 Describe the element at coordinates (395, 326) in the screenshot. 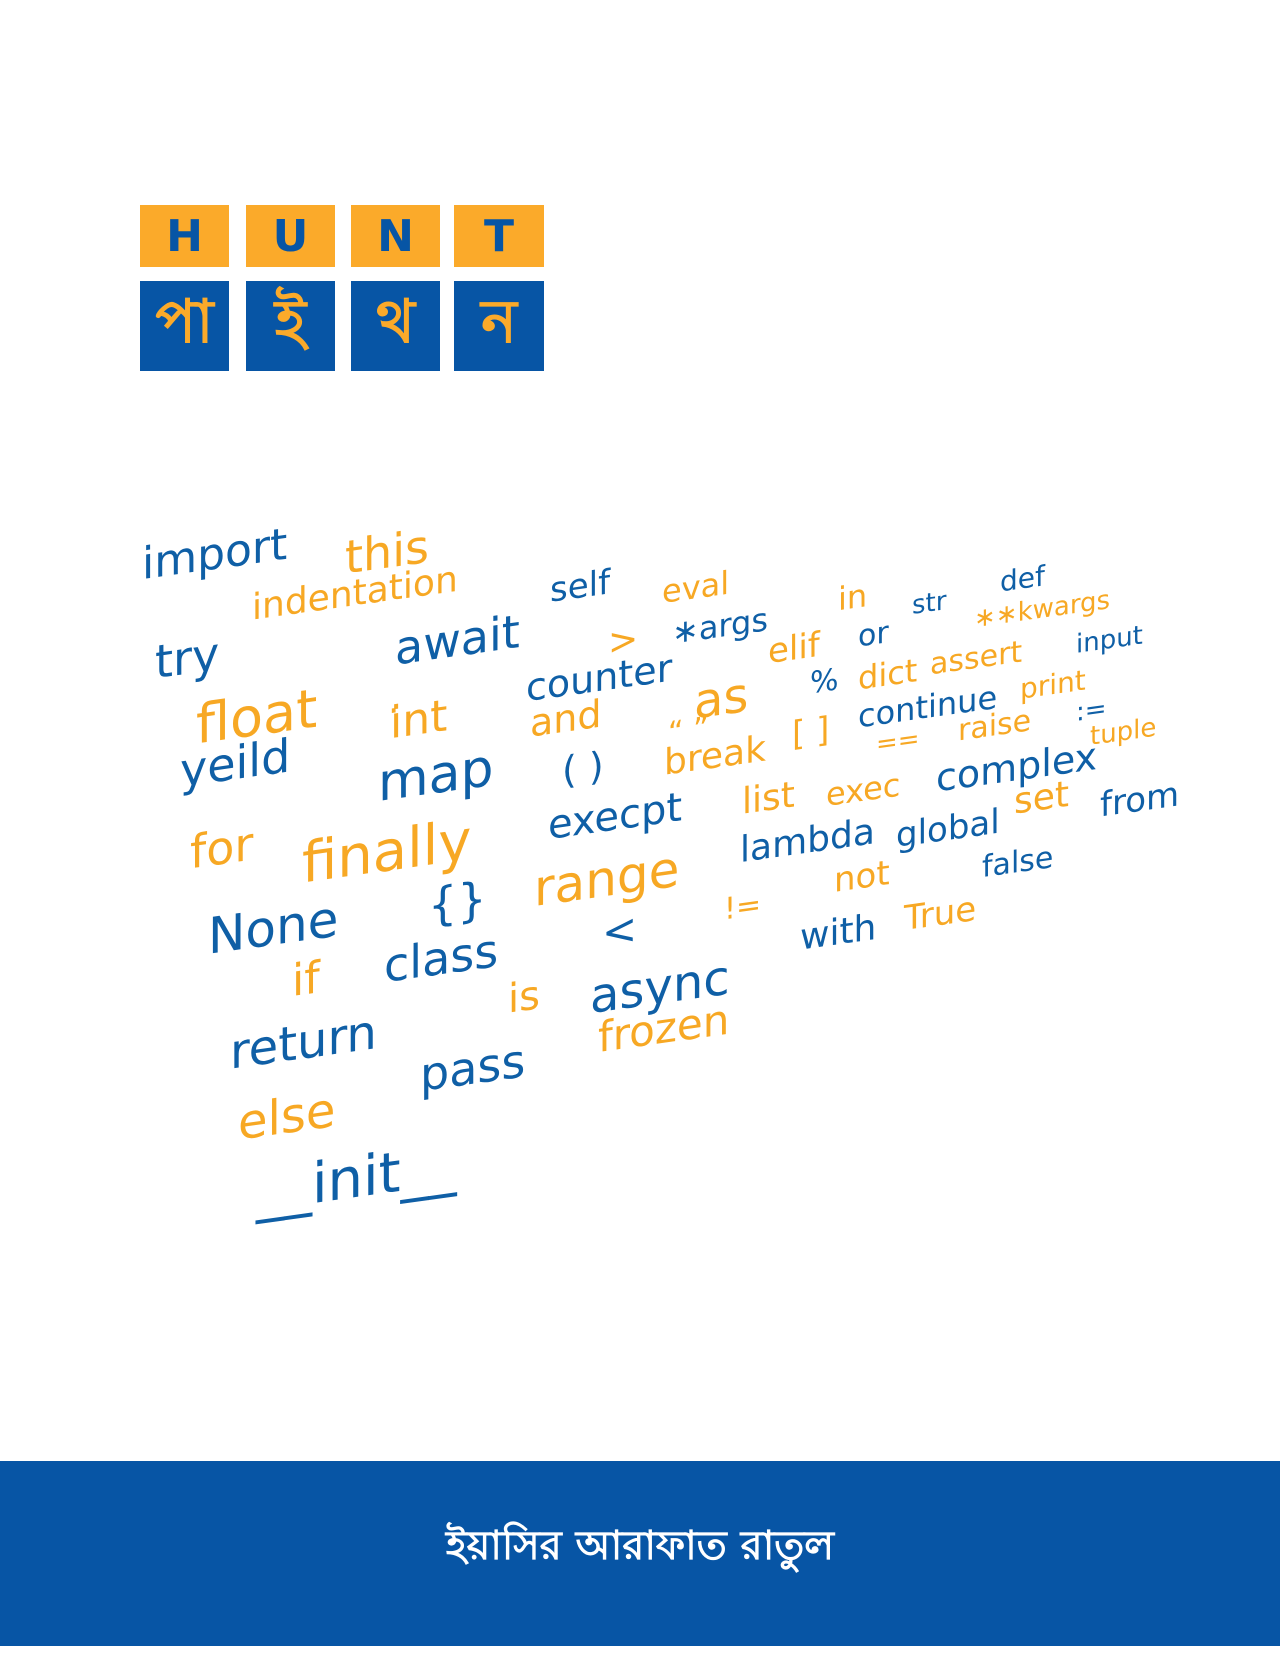

I see `logo-tile-tha: থ` at that location.